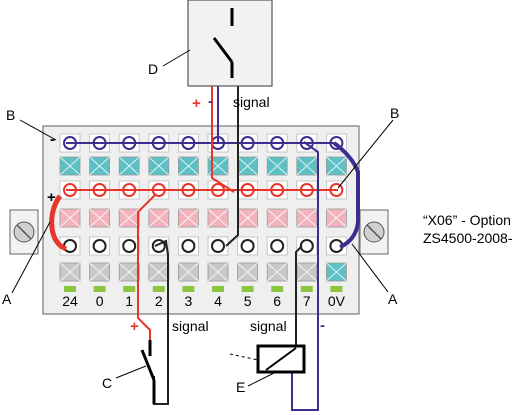 This screenshot has height=415, width=526. What do you see at coordinates (134, 326) in the screenshot?
I see `label-bottom-plus: +` at bounding box center [134, 326].